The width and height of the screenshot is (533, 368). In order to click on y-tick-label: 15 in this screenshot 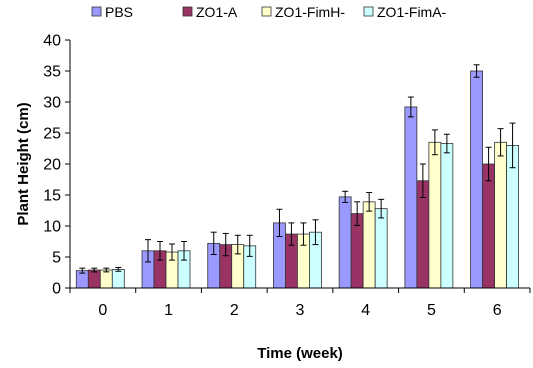, I will do `click(52, 196)`.